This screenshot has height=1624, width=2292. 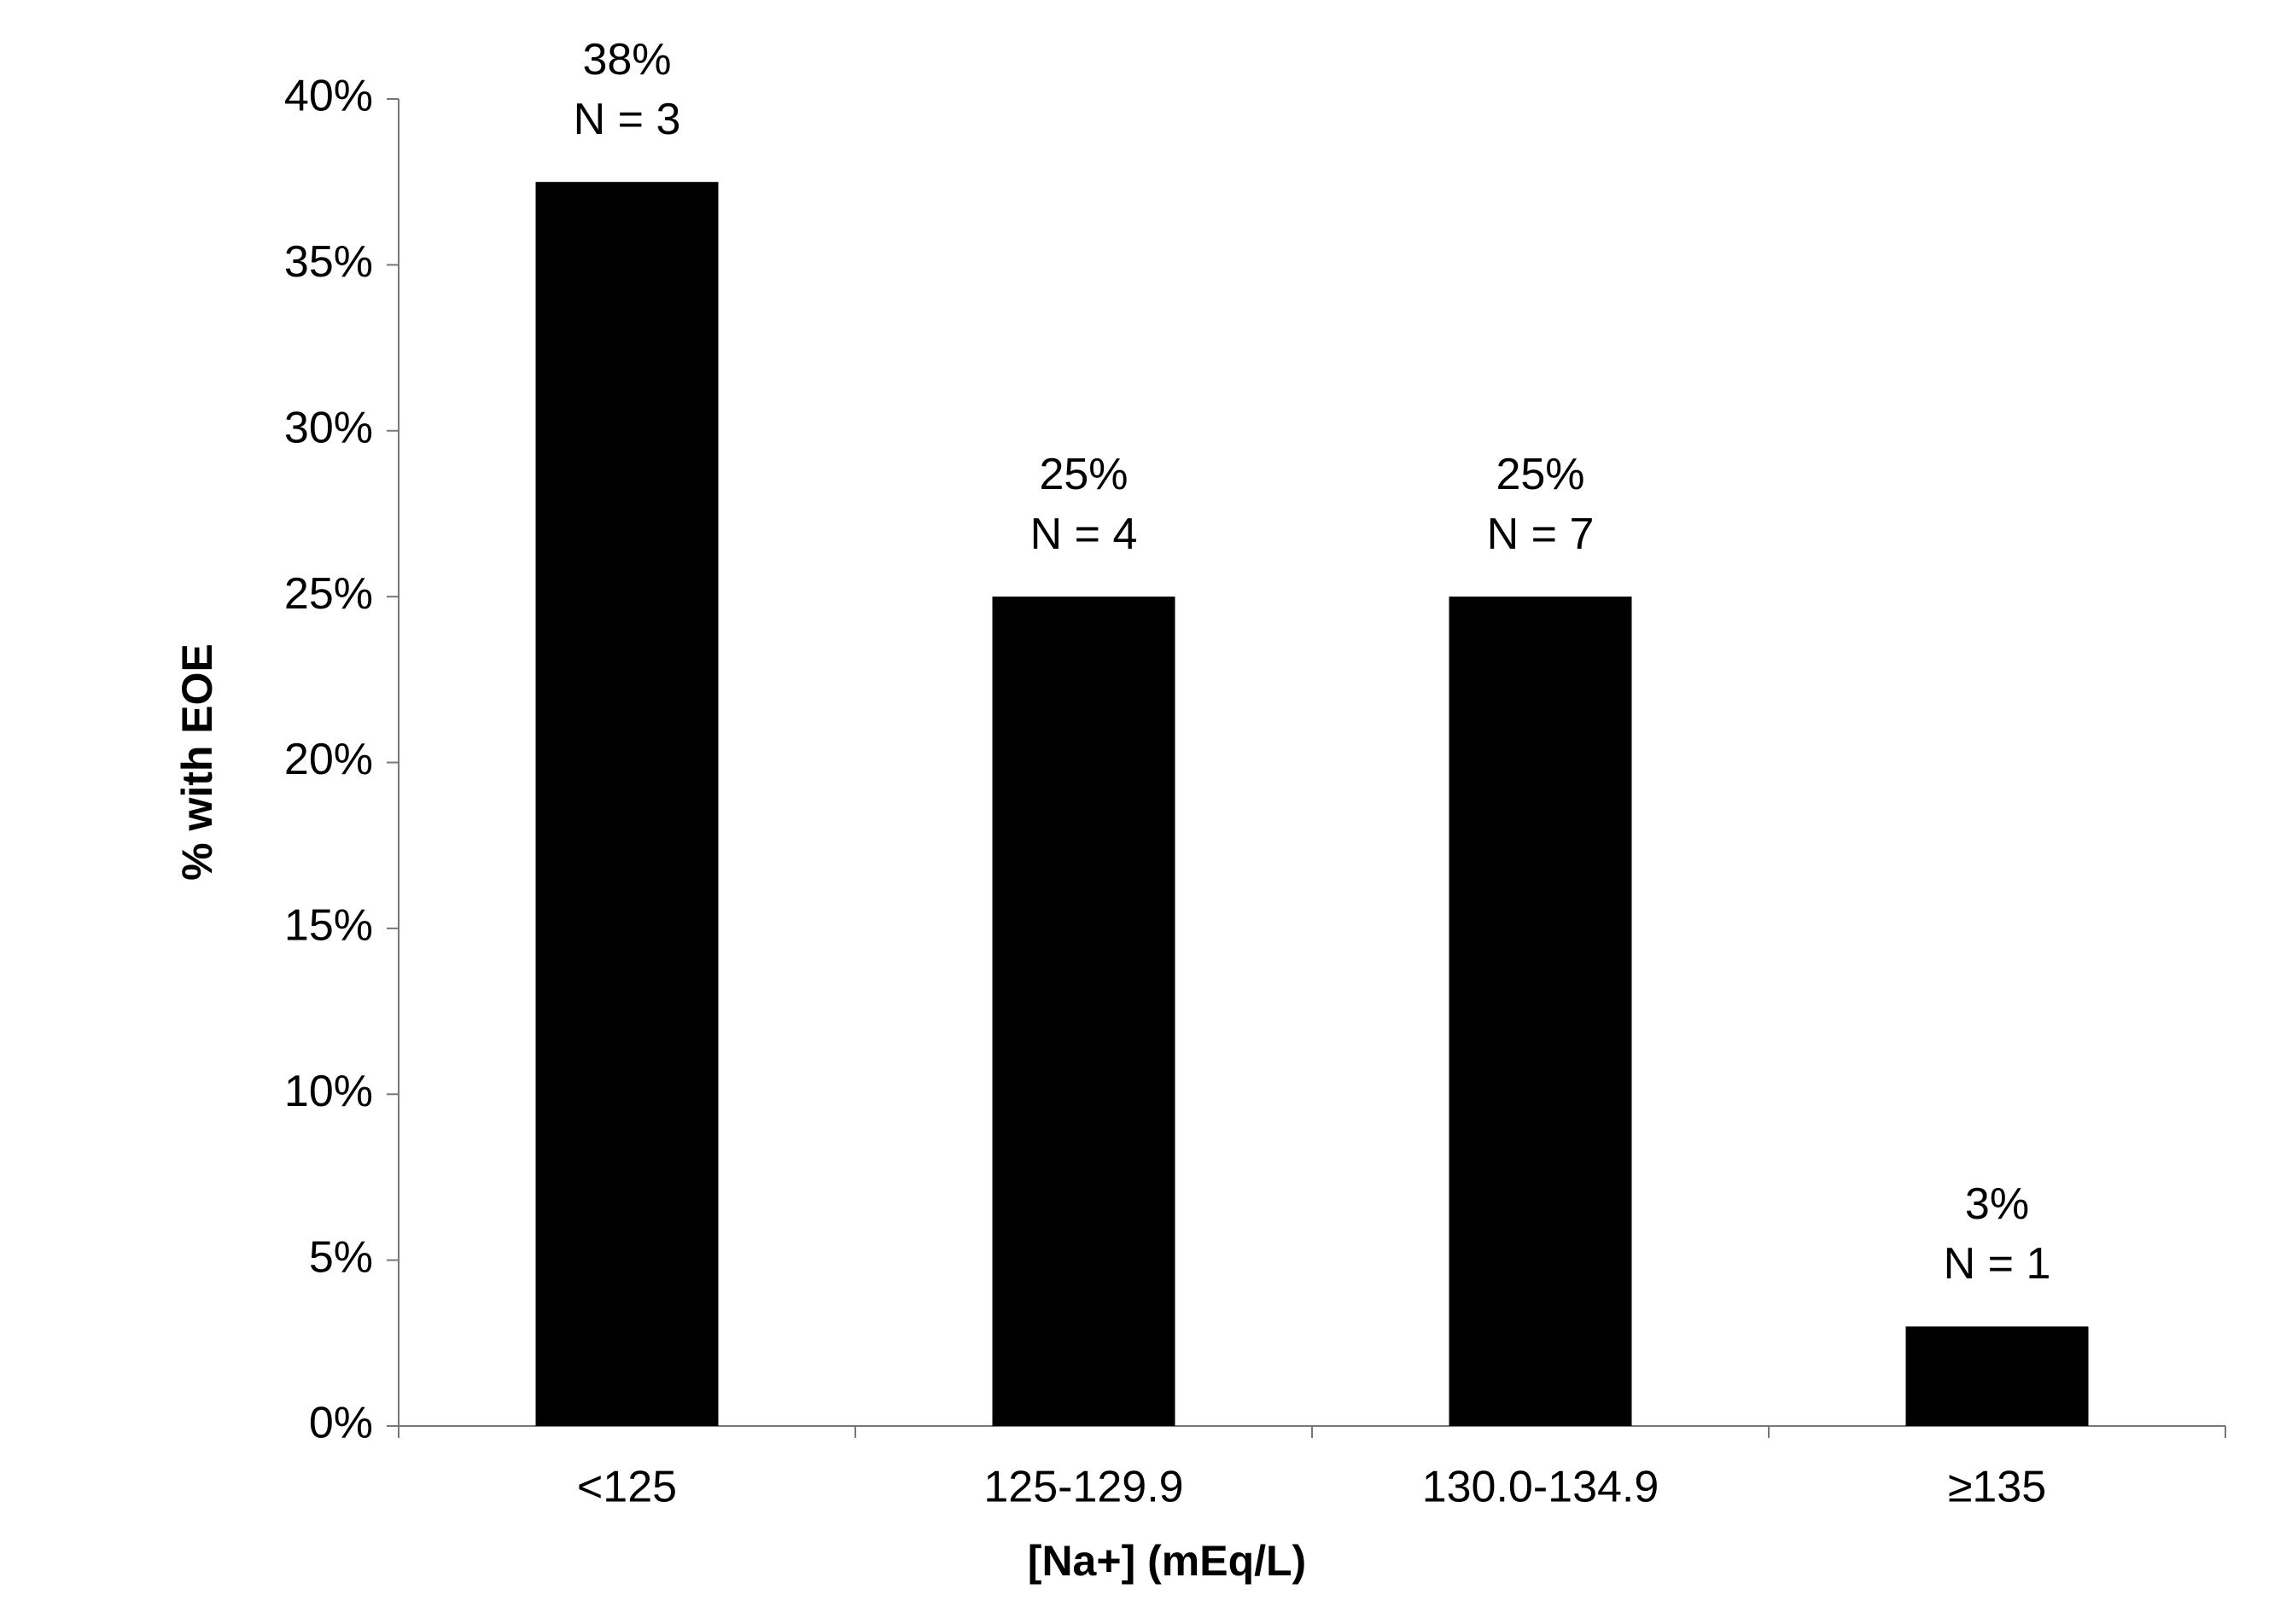 I want to click on x-tick-label: ≥135, so click(x=1997, y=1488).